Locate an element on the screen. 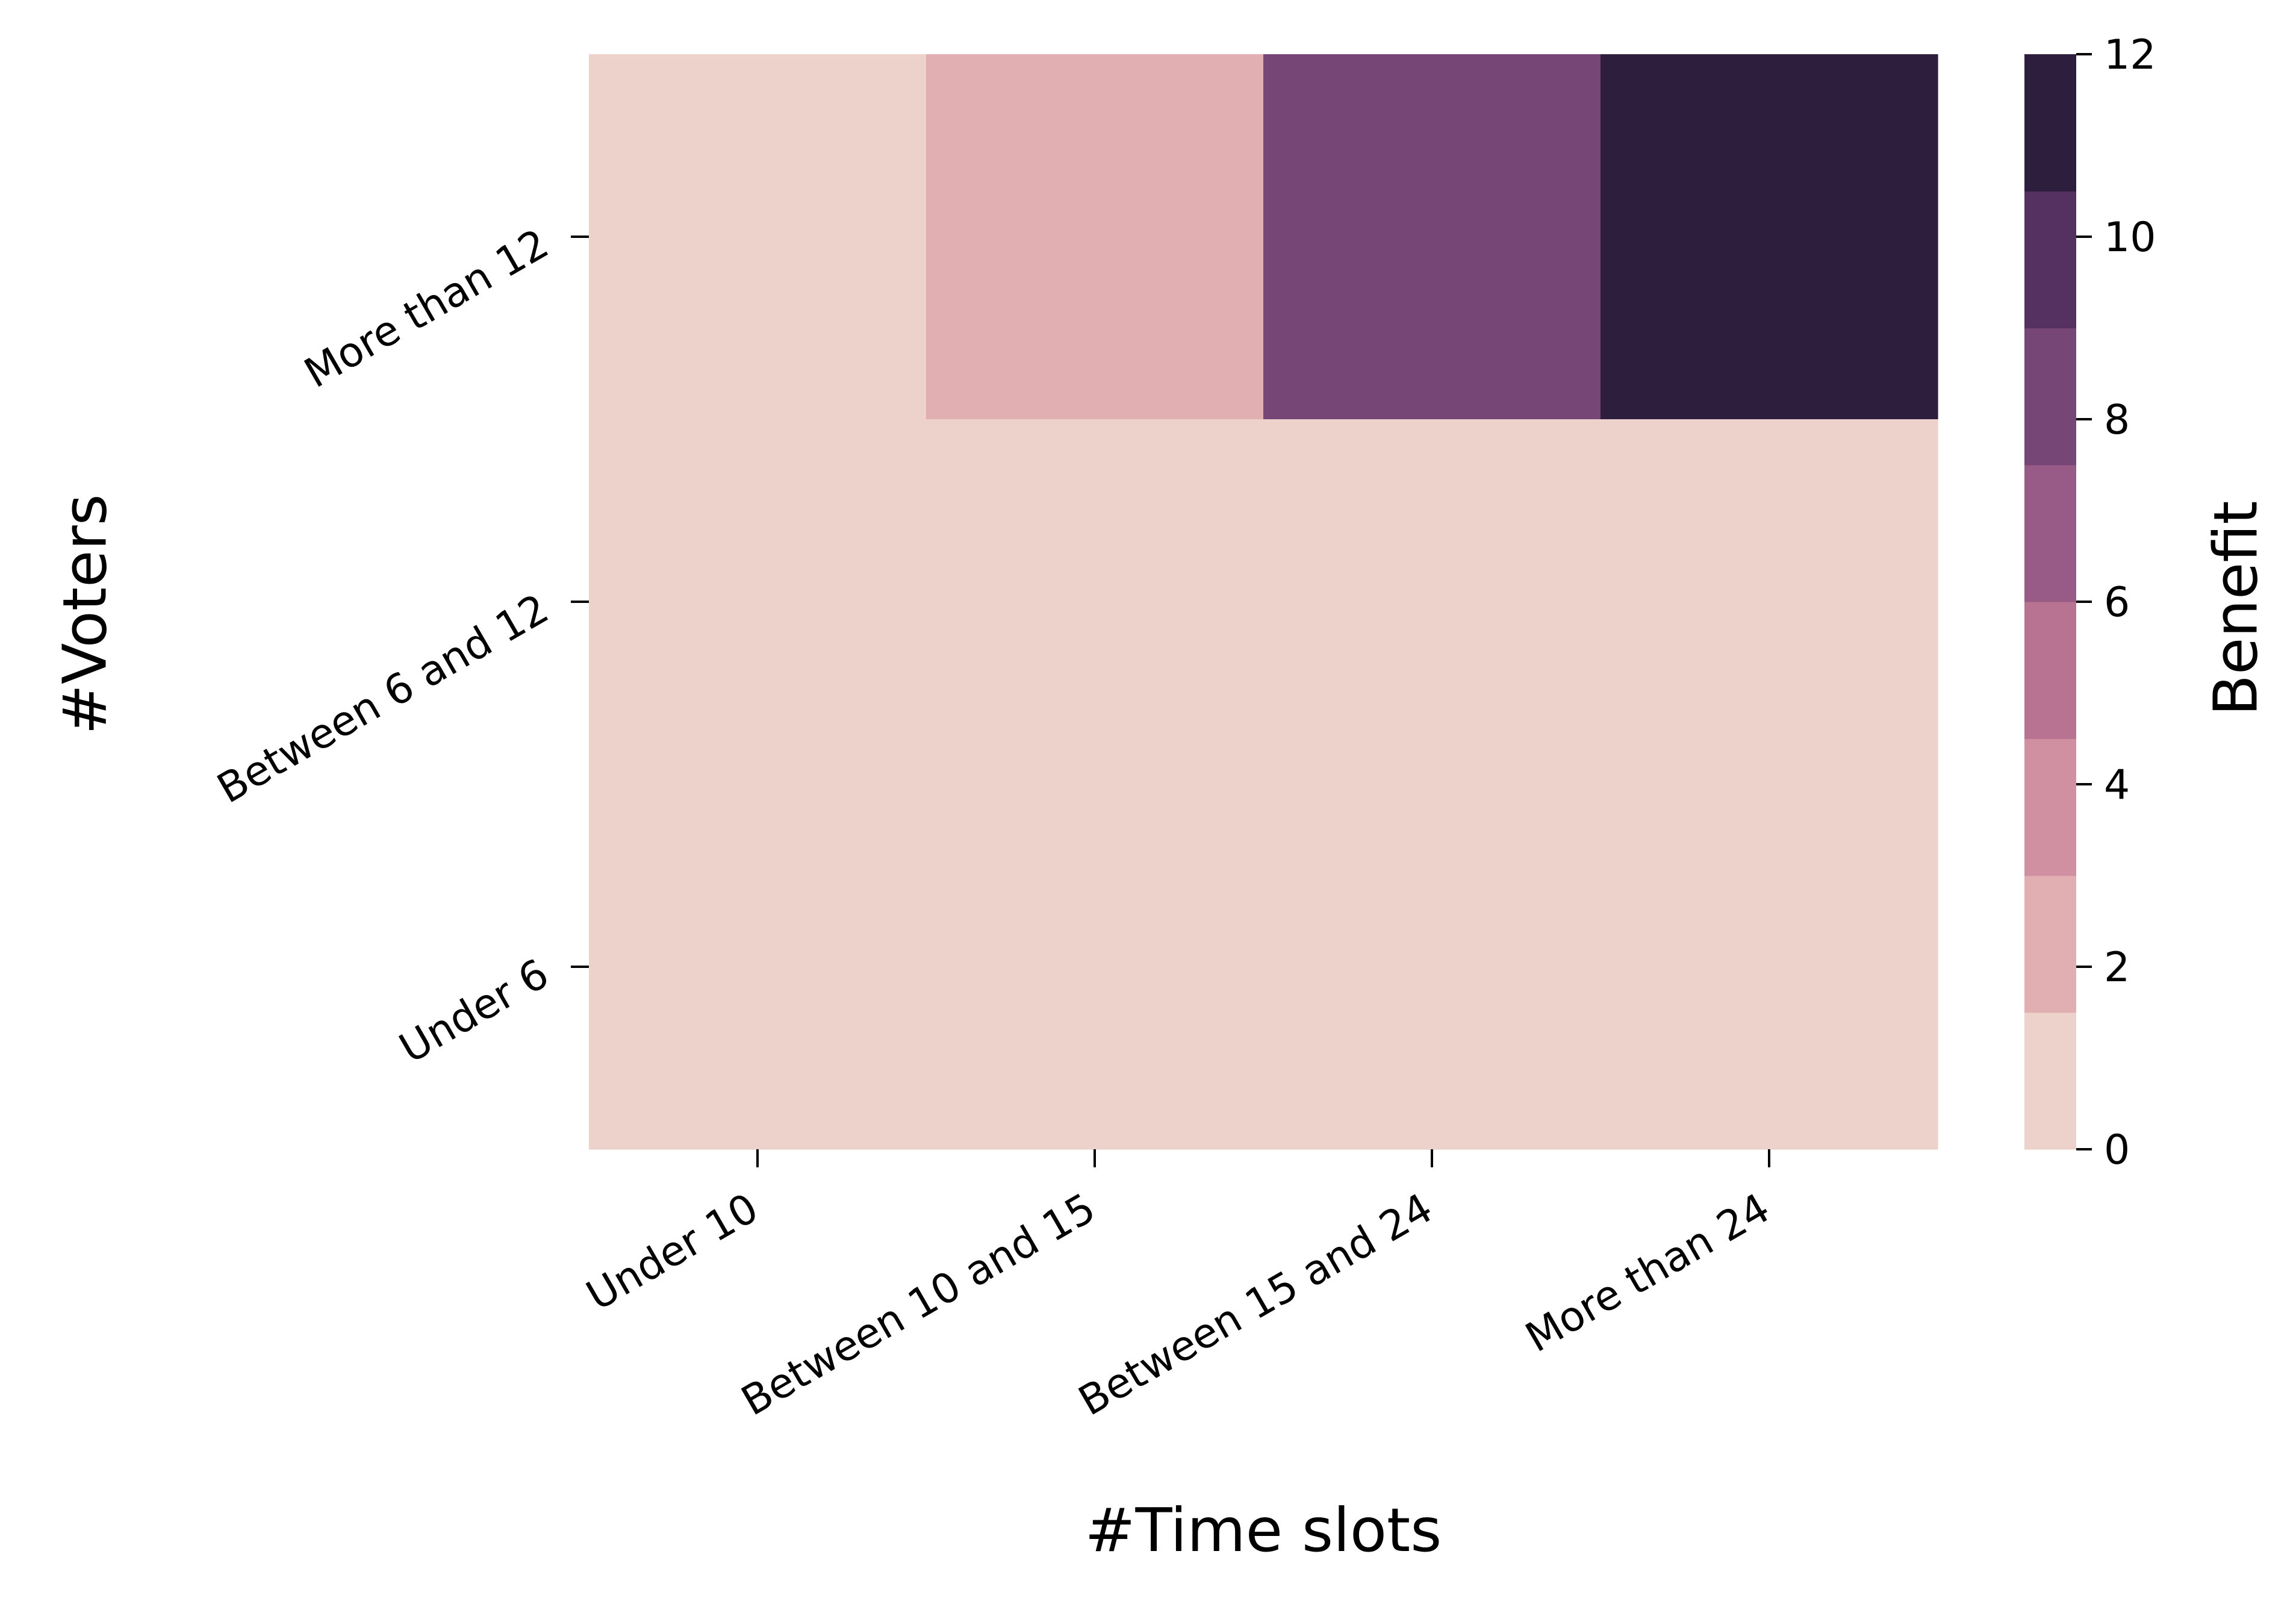 This screenshot has height=1598, width=2296. y-tick-label: Under 6 is located at coordinates (475, 1012).